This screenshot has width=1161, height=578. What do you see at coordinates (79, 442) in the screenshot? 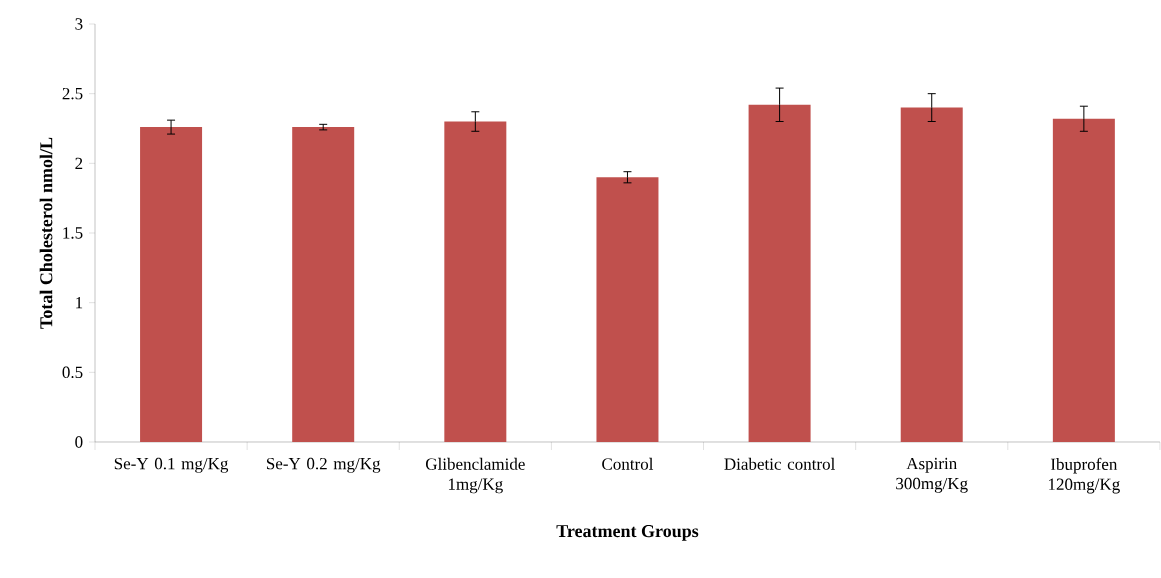
I see `y-tick-label: 0` at bounding box center [79, 442].